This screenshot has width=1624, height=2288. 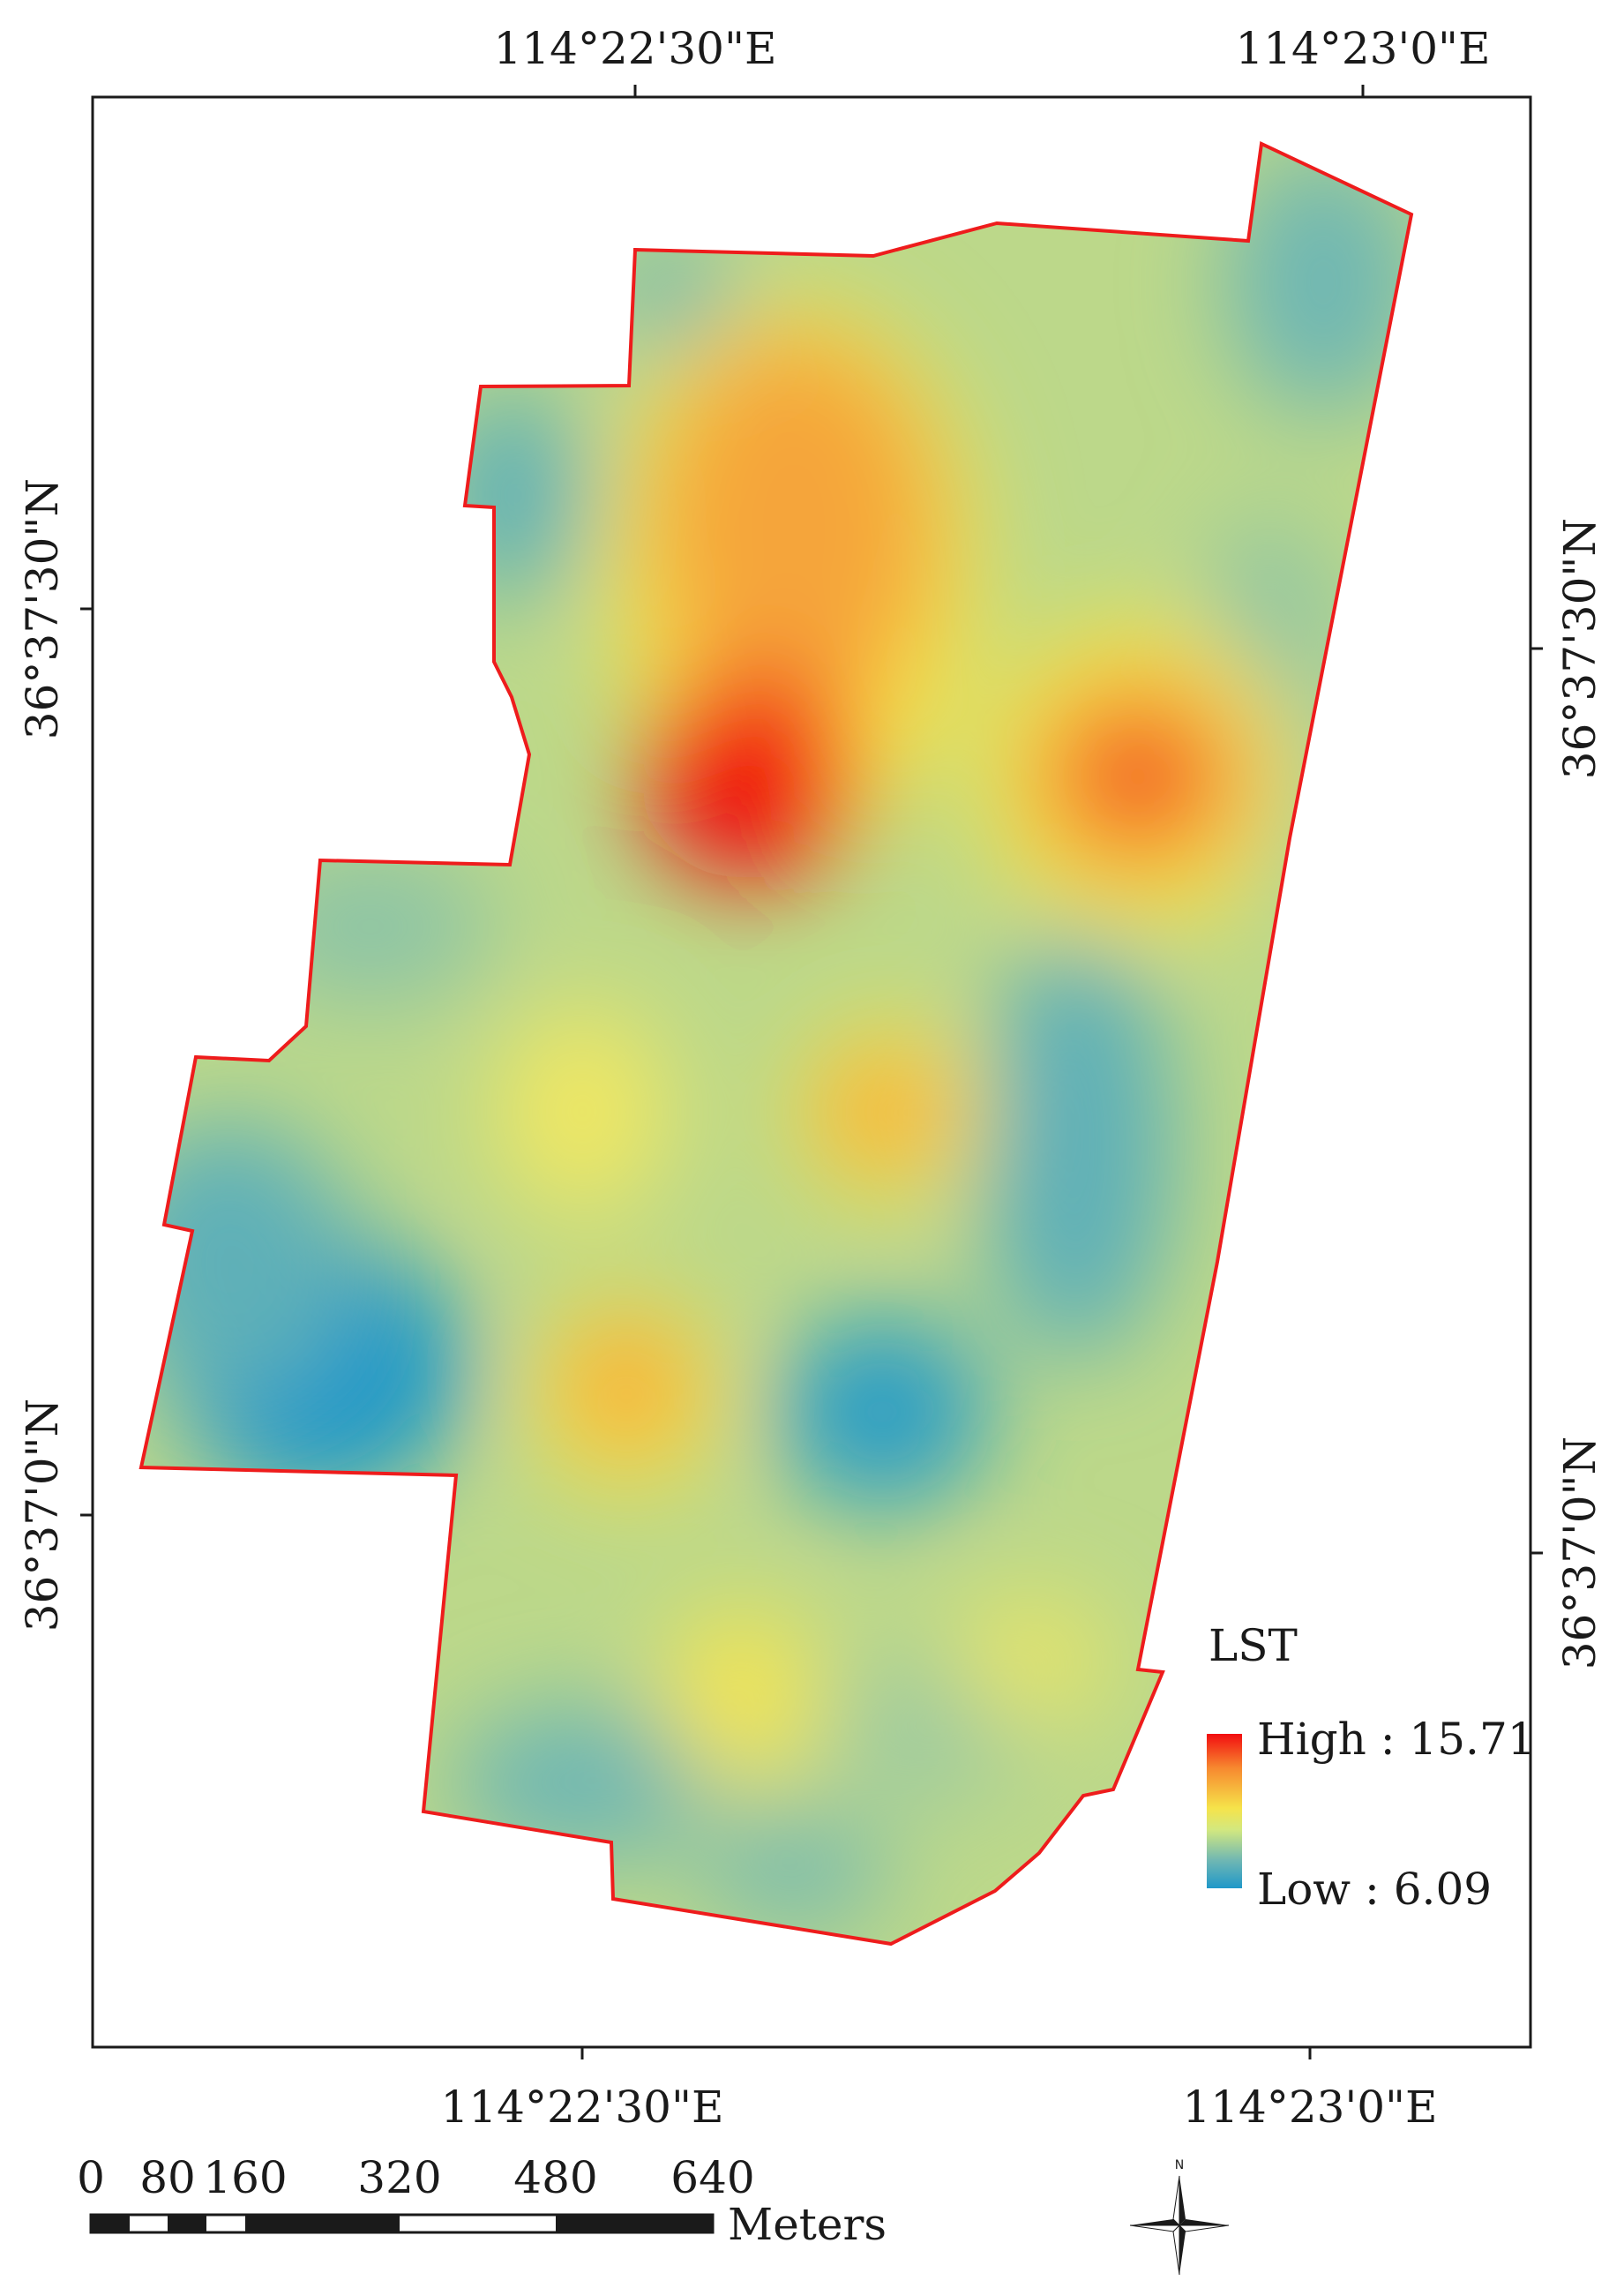 What do you see at coordinates (712, 2177) in the screenshot?
I see `scale-tick-640: 640` at bounding box center [712, 2177].